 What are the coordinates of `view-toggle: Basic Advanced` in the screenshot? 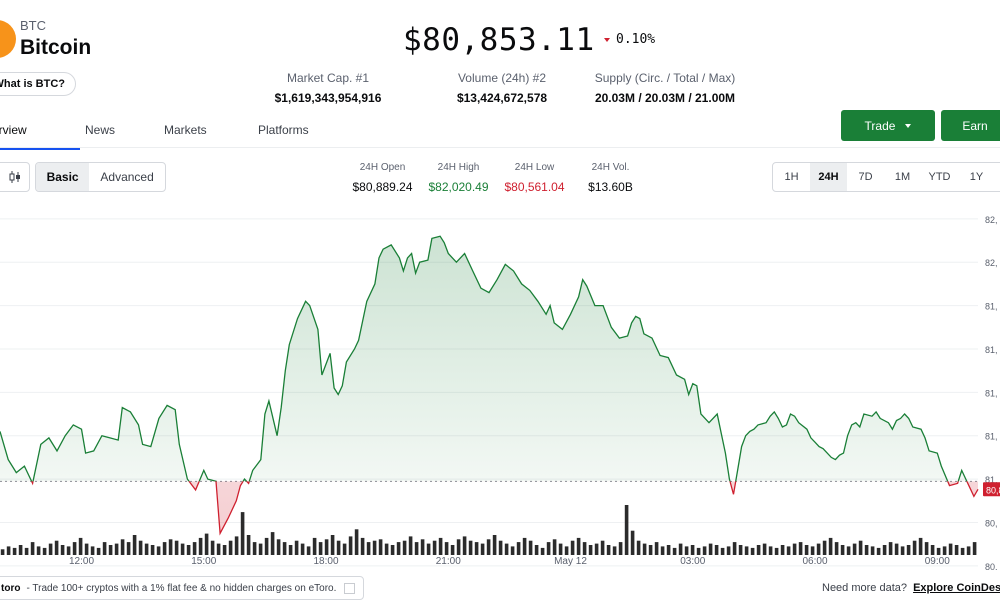 It's located at (100, 177).